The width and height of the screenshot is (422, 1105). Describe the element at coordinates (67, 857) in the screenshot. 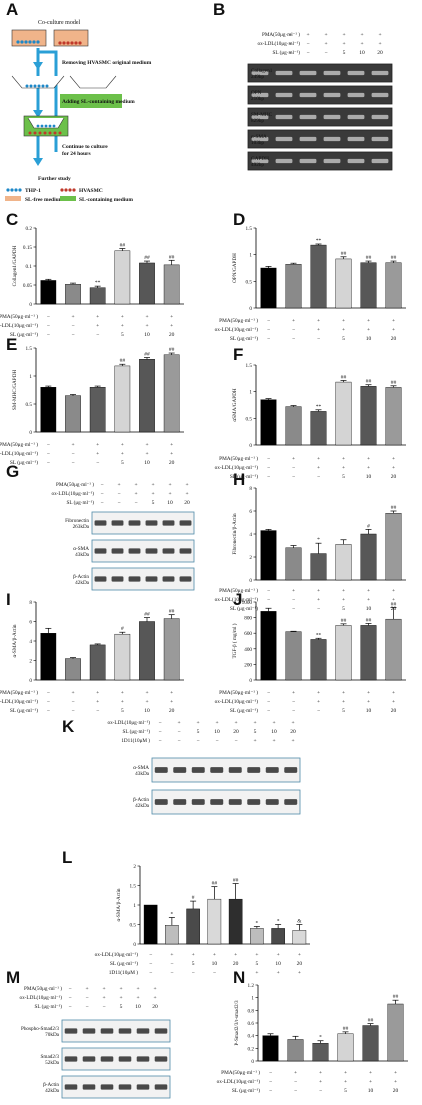

I see `panel-label-l: L` at that location.